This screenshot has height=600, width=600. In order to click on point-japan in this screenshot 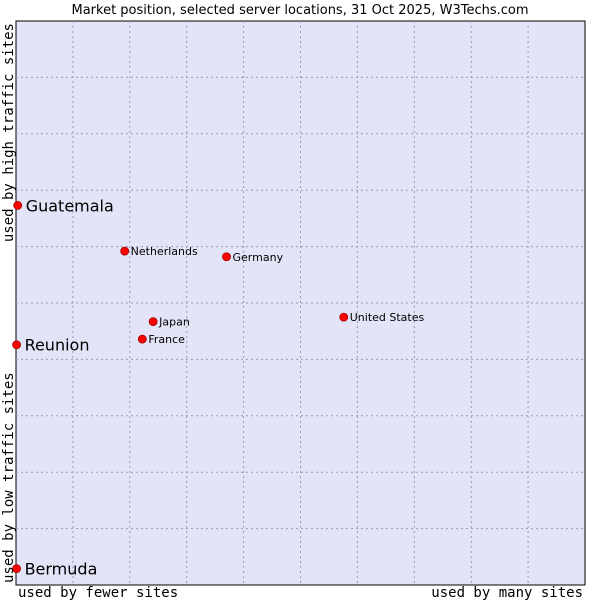, I will do `click(153, 322)`.